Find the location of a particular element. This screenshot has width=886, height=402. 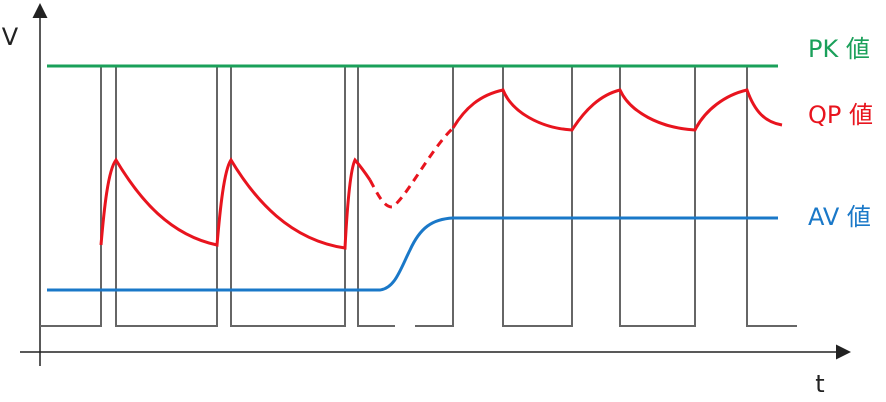

qp-dashed is located at coordinates (411, 167).